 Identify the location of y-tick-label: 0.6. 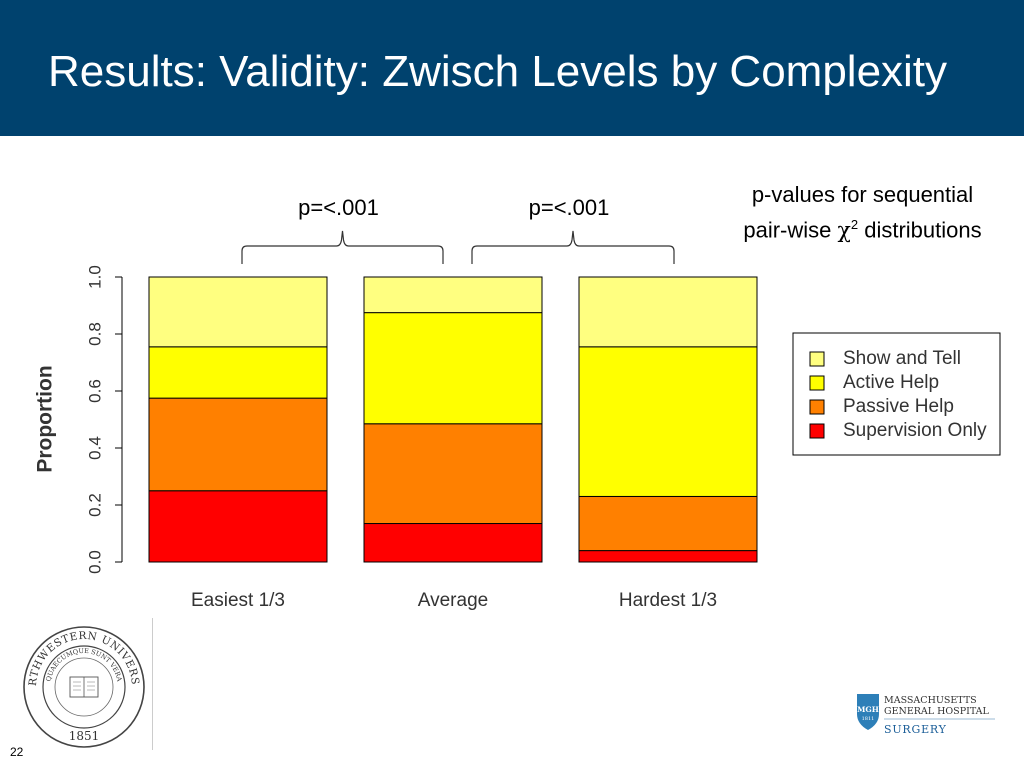
(94, 391).